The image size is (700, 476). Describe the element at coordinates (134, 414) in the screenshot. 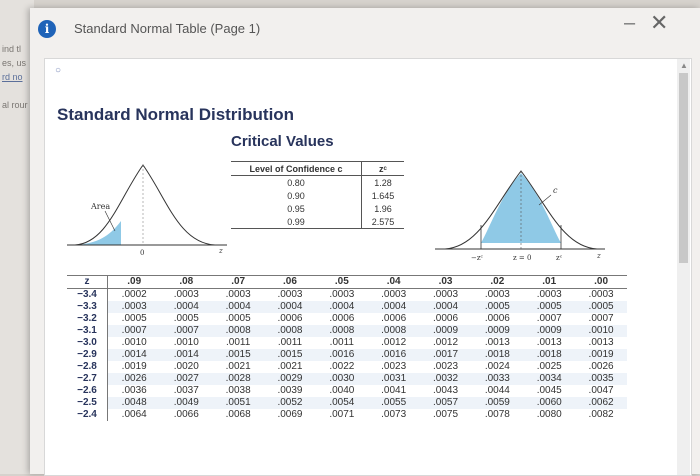

I see `probability-cell: .0064` at that location.